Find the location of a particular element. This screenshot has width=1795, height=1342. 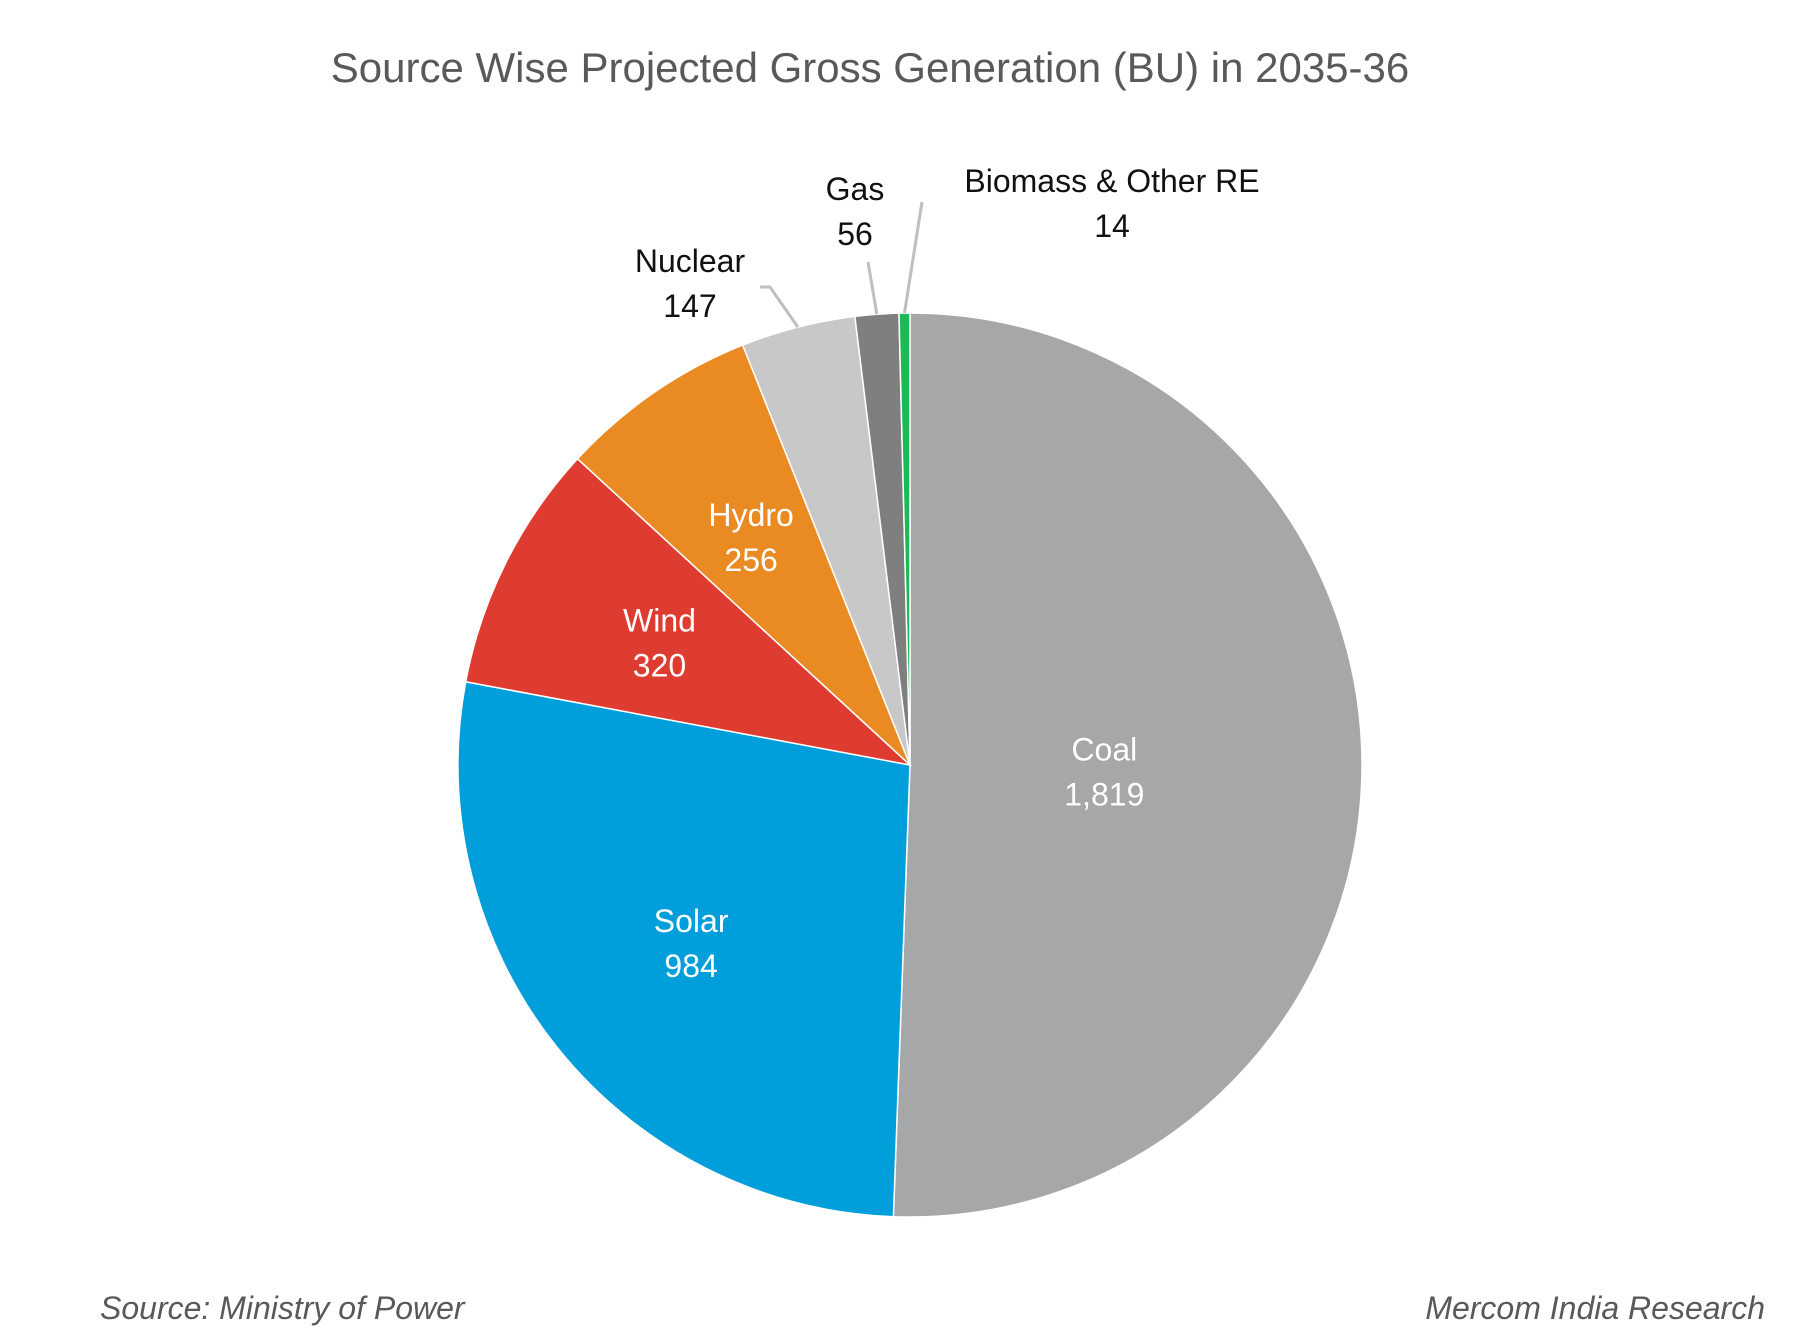

data-label-coal-name: Coal is located at coordinates (1104, 750).